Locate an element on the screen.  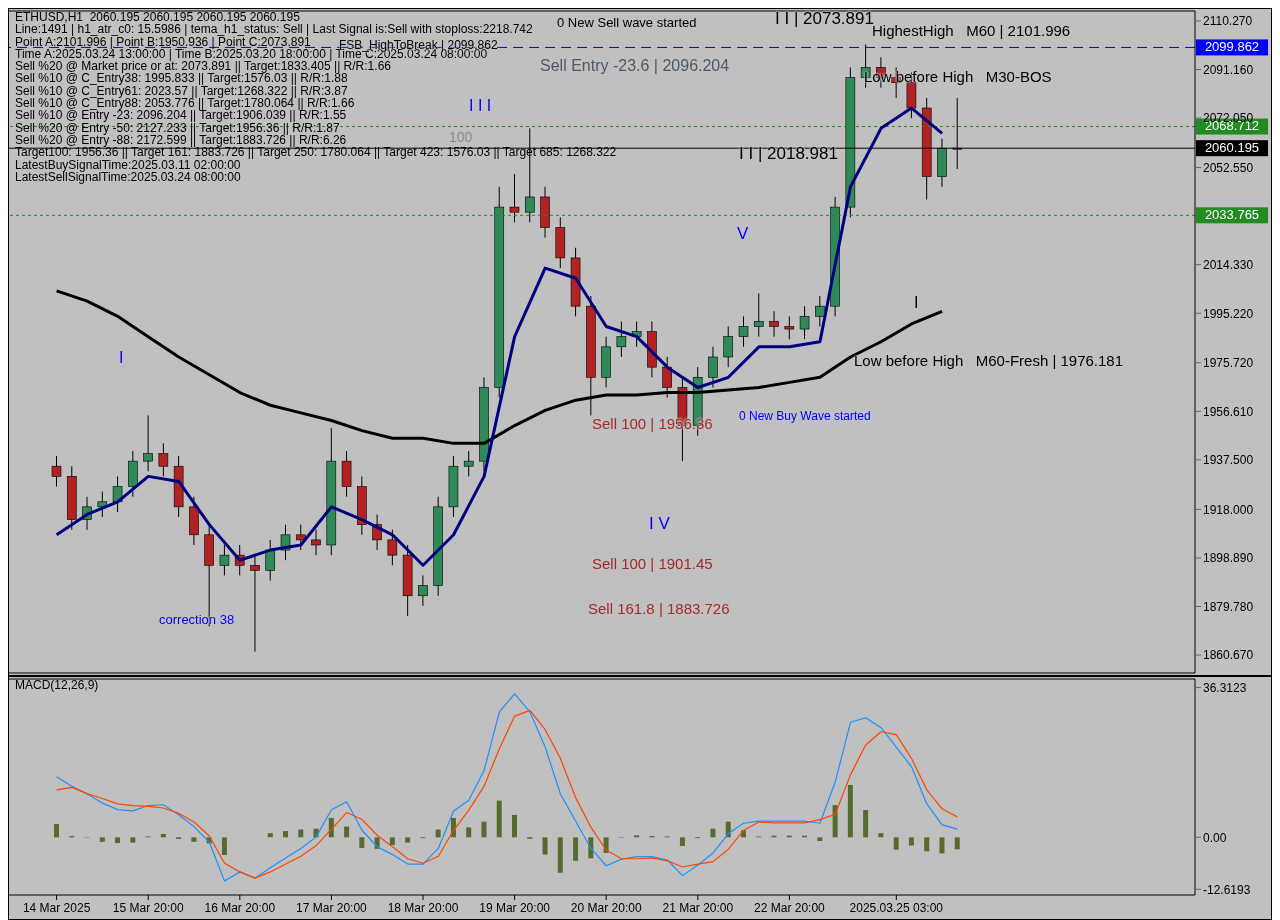
y-tick-label: -12.6193 is located at coordinates (1227, 889).